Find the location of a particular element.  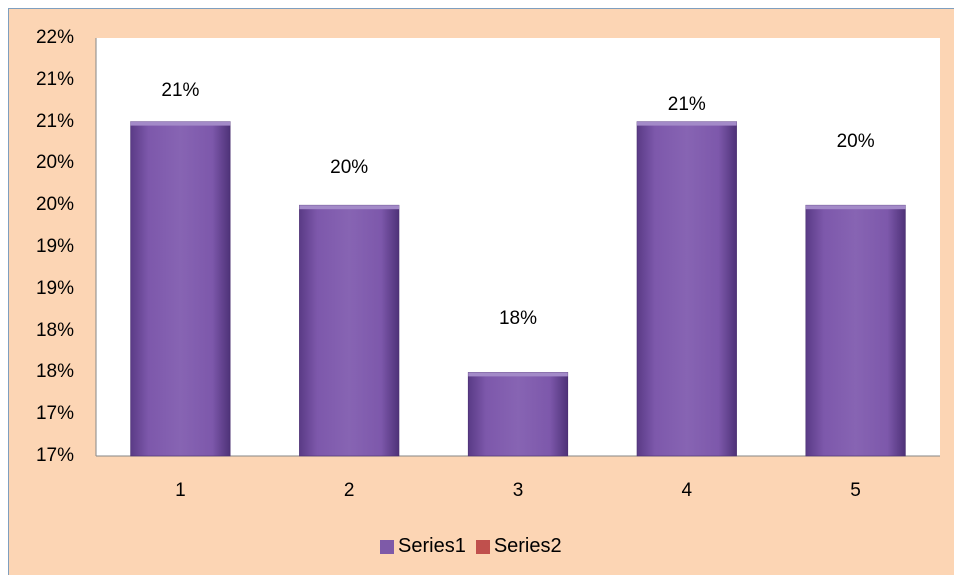

x-tick-label: 1 is located at coordinates (180, 490).